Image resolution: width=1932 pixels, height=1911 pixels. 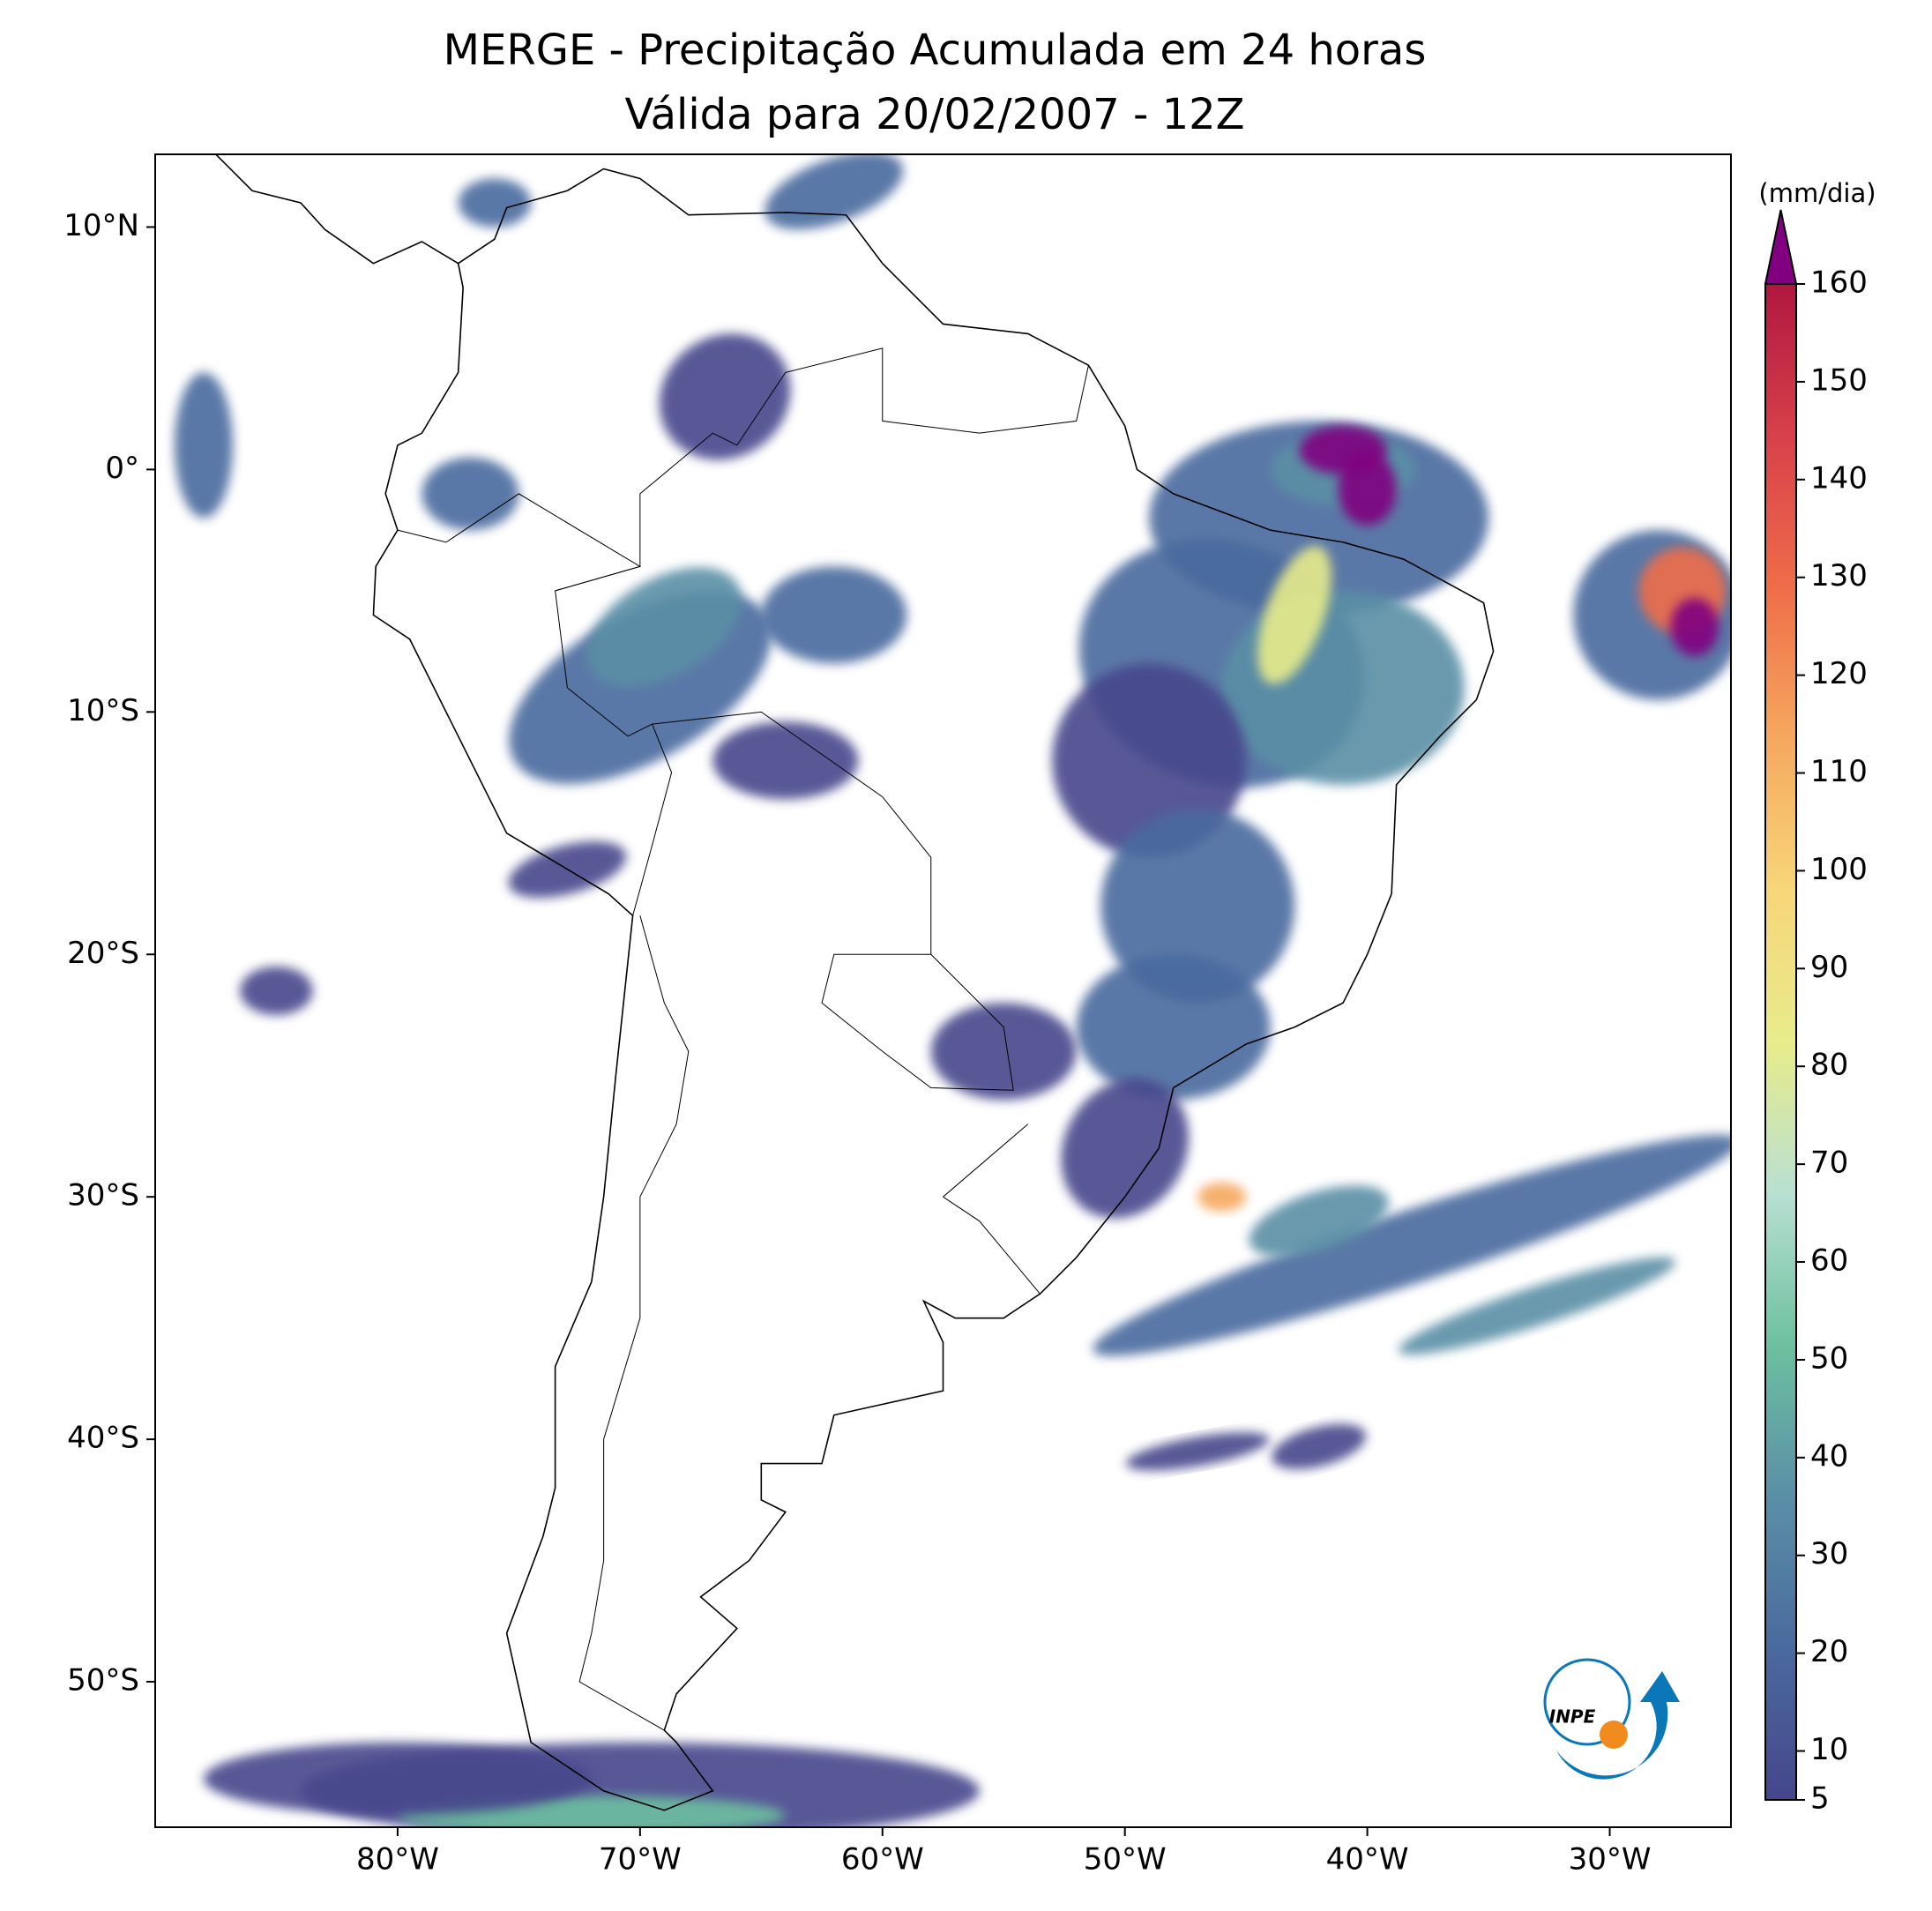 I want to click on colorbar-tick-label: 160, so click(x=1839, y=283).